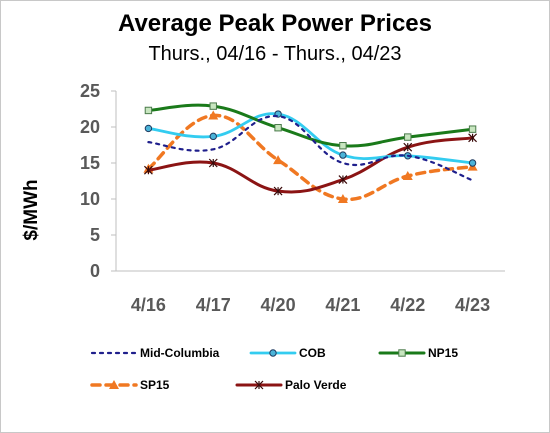 Image resolution: width=550 pixels, height=433 pixels. Describe the element at coordinates (114, 384) in the screenshot. I see `legend-marker-sp15` at that location.